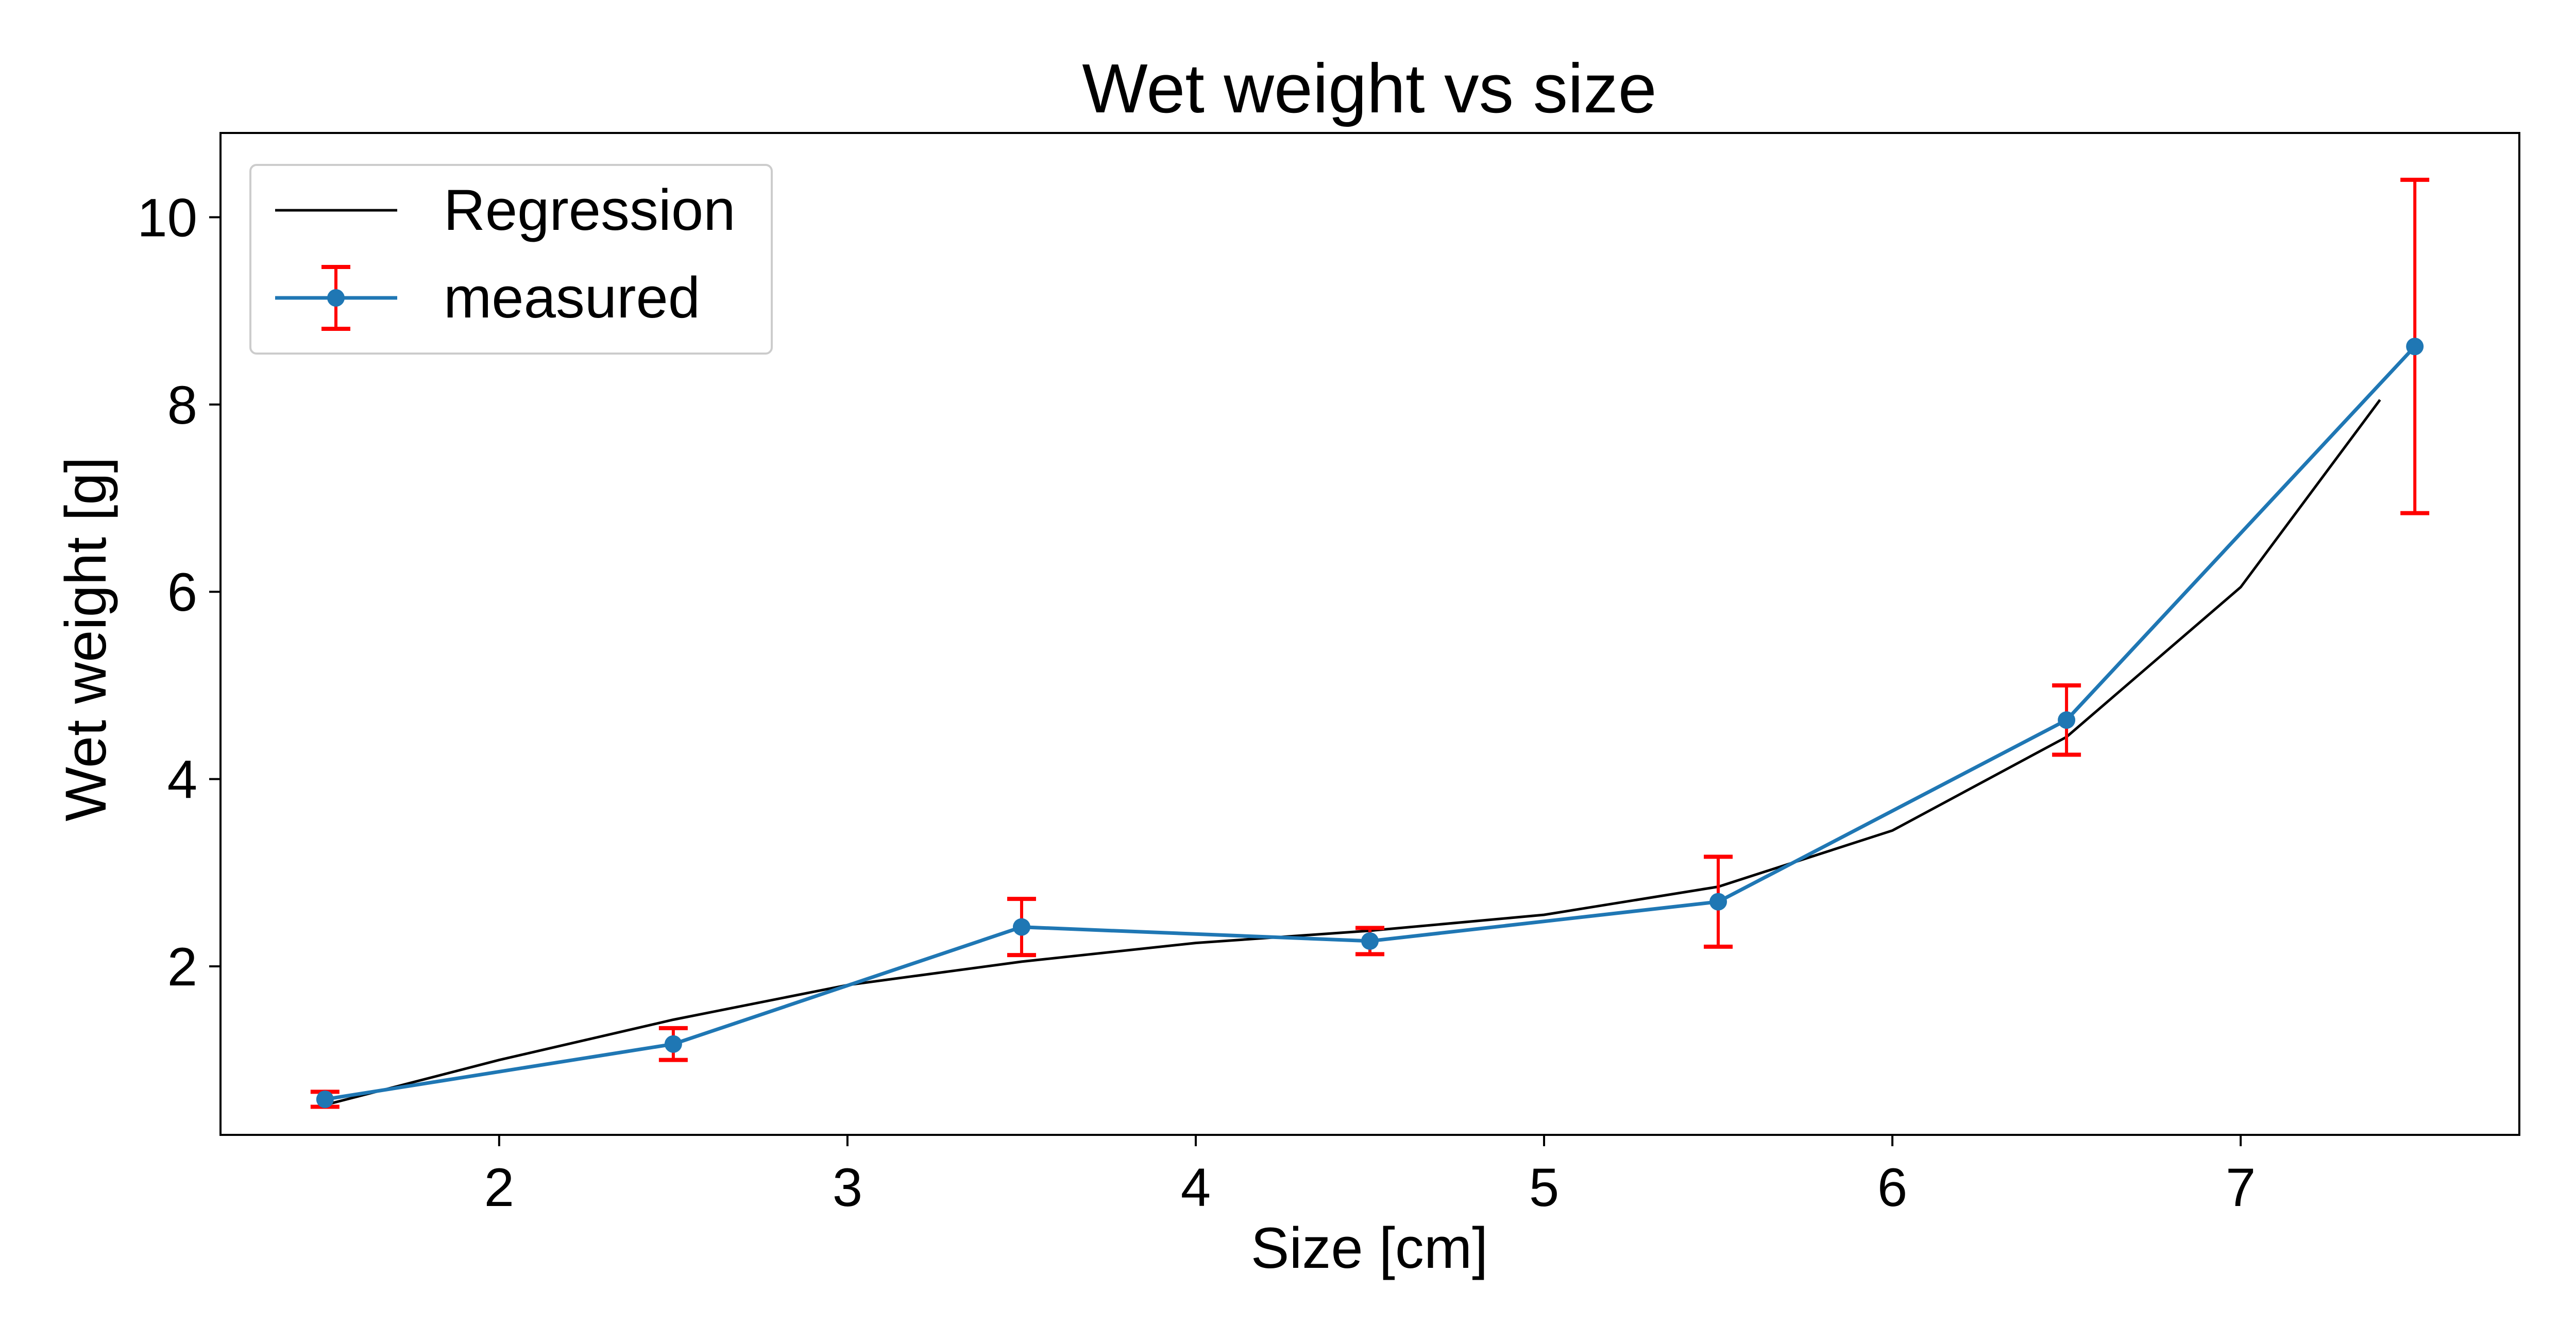 The image size is (2576, 1340). I want to click on x-tick-label: 6, so click(1892, 1188).